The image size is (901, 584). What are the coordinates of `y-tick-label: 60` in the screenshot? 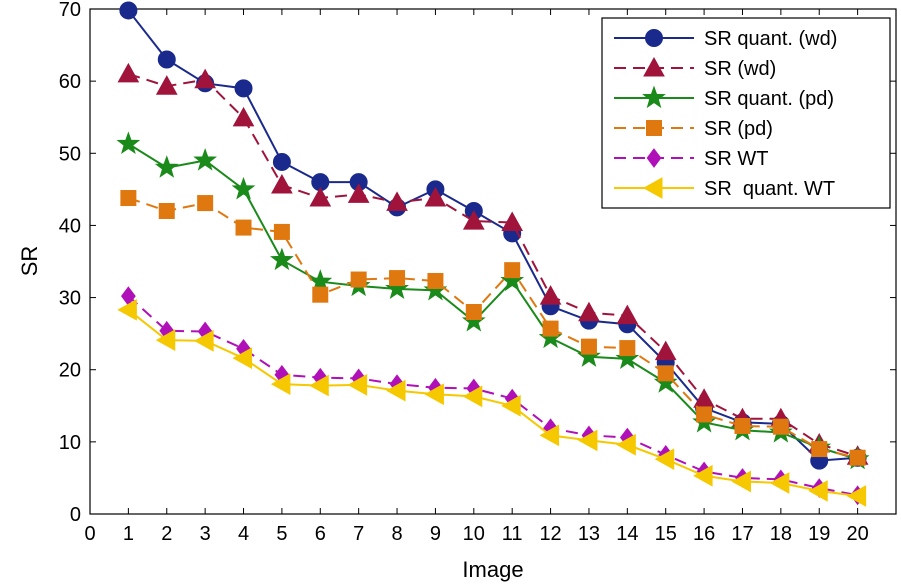 It's located at (70, 82).